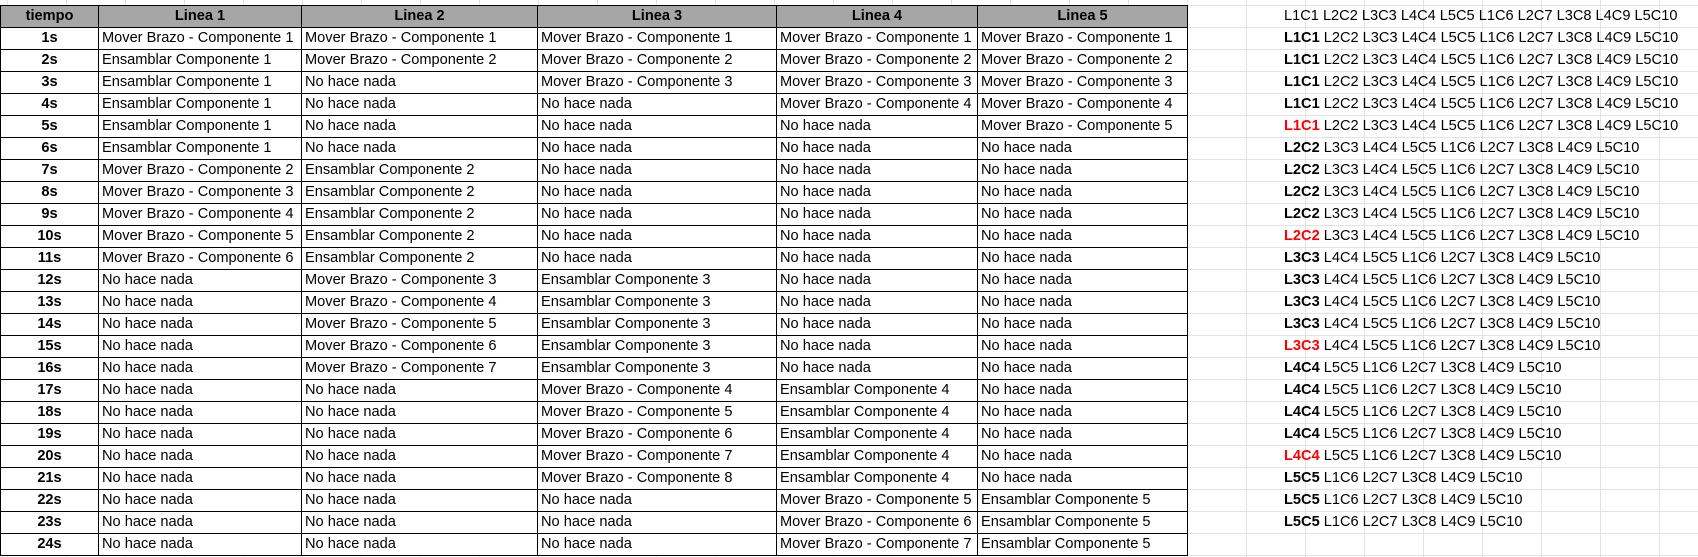 The image size is (1698, 557). I want to click on time-cell: 15s, so click(49, 346).